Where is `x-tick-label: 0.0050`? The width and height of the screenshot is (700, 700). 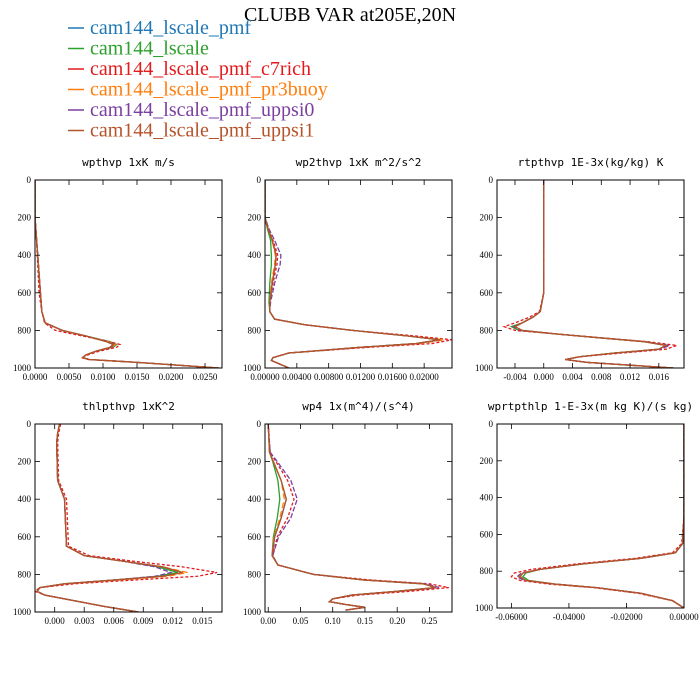
x-tick-label: 0.0050 is located at coordinates (69, 377).